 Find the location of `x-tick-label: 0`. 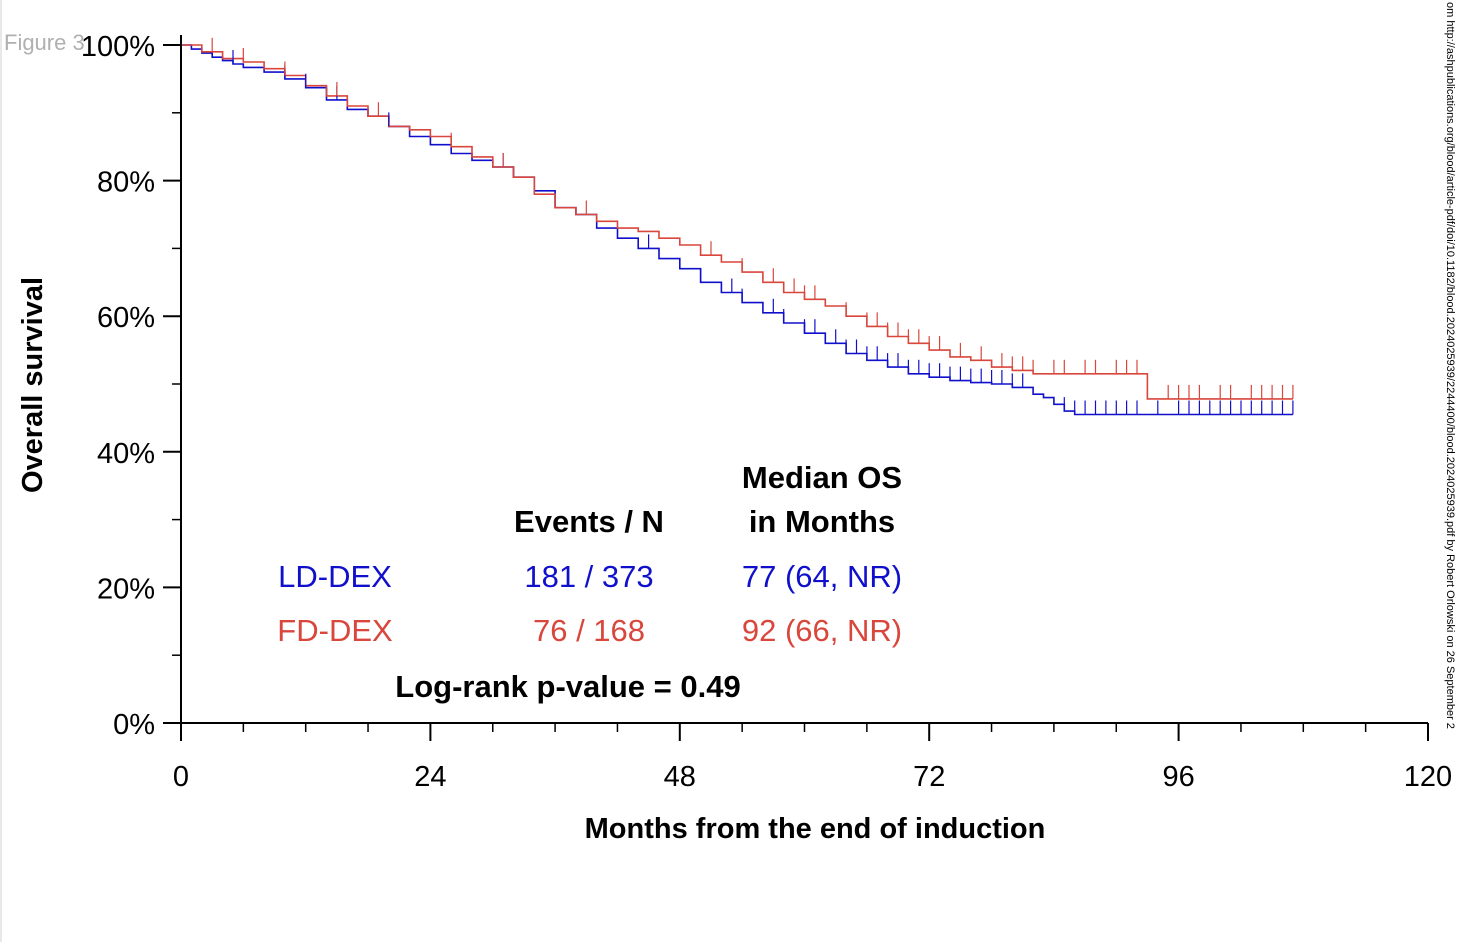

x-tick-label: 0 is located at coordinates (181, 777).